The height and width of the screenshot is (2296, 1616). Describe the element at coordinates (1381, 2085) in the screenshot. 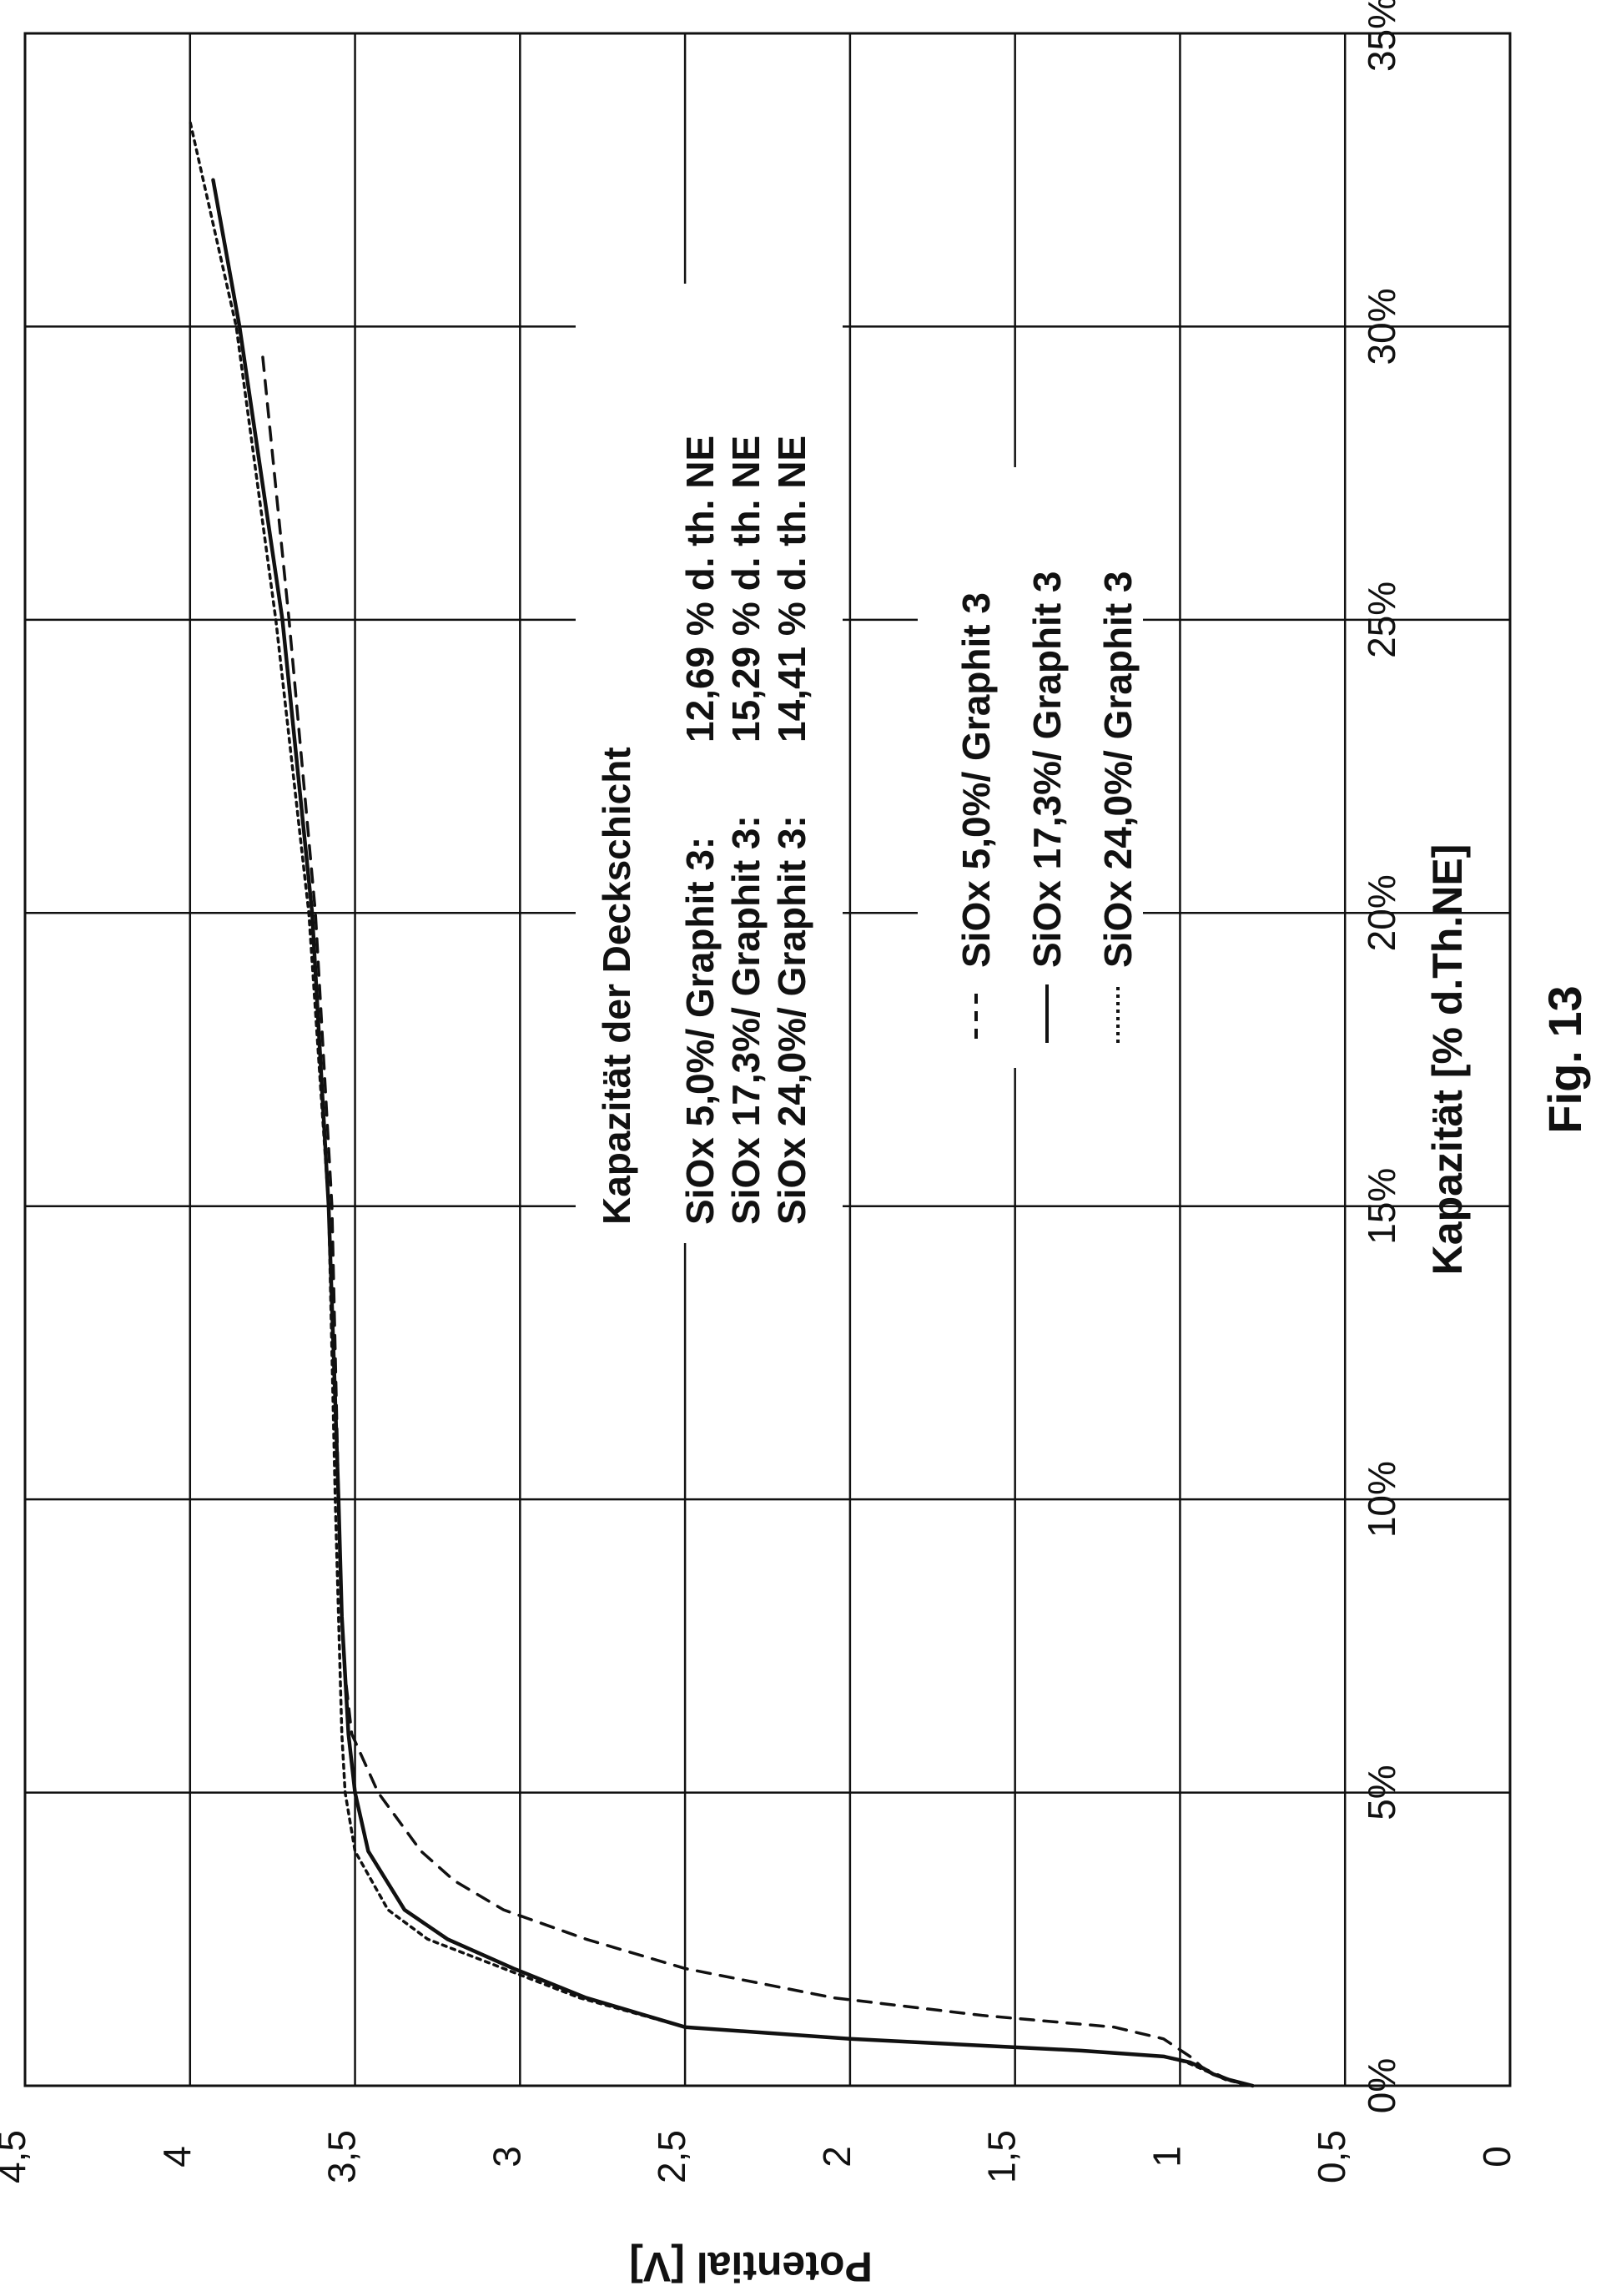

I see `x-tick-label: 0%` at that location.